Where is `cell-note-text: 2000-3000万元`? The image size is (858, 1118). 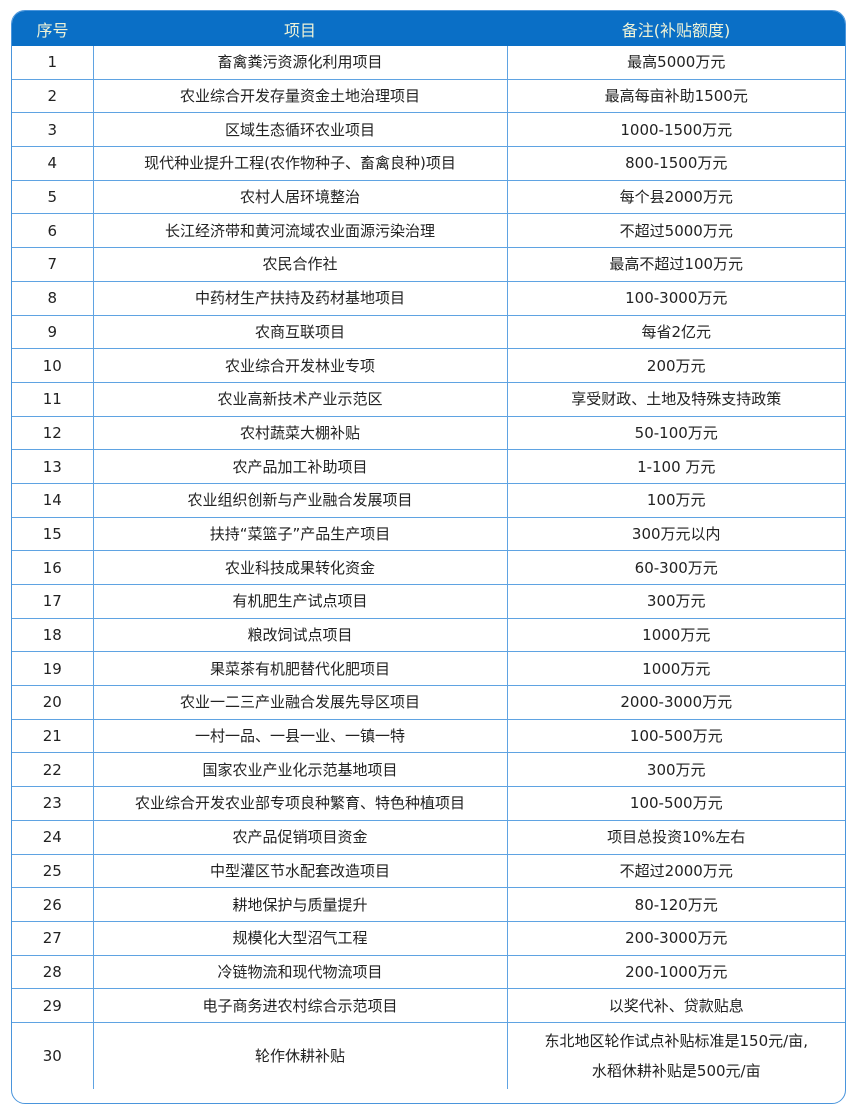 cell-note-text: 2000-3000万元 is located at coordinates (676, 702).